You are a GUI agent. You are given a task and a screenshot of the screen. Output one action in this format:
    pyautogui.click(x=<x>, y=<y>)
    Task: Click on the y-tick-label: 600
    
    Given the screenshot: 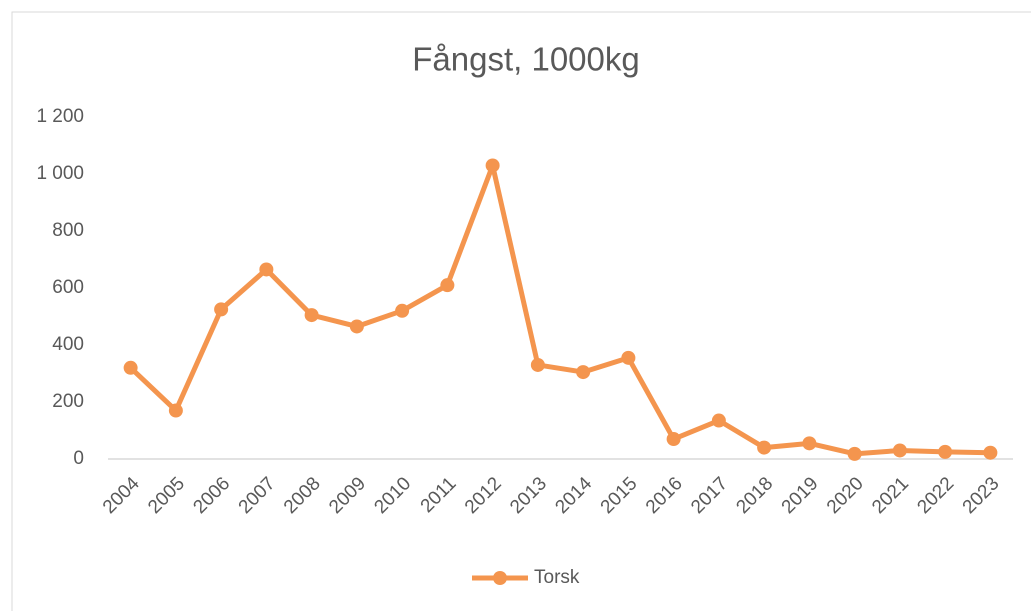 What is the action you would take?
    pyautogui.click(x=68, y=287)
    